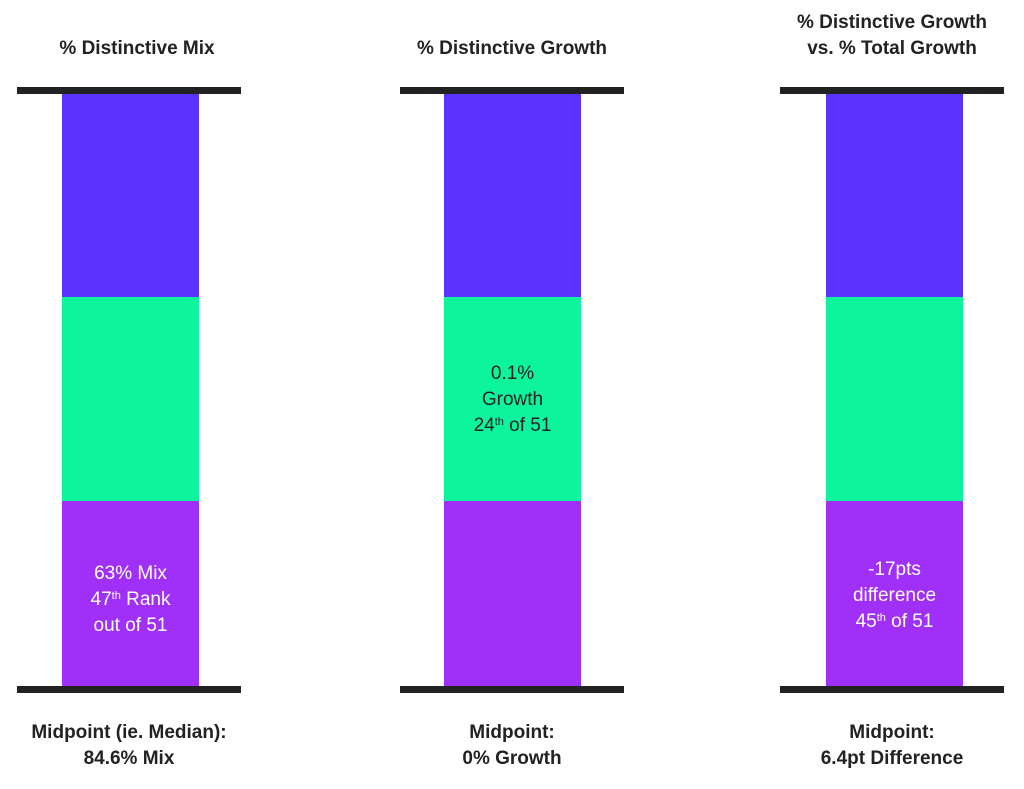 This screenshot has height=789, width=1024. I want to click on segment-label: 63% Mix 47th Rank out of 51, so click(130, 600).